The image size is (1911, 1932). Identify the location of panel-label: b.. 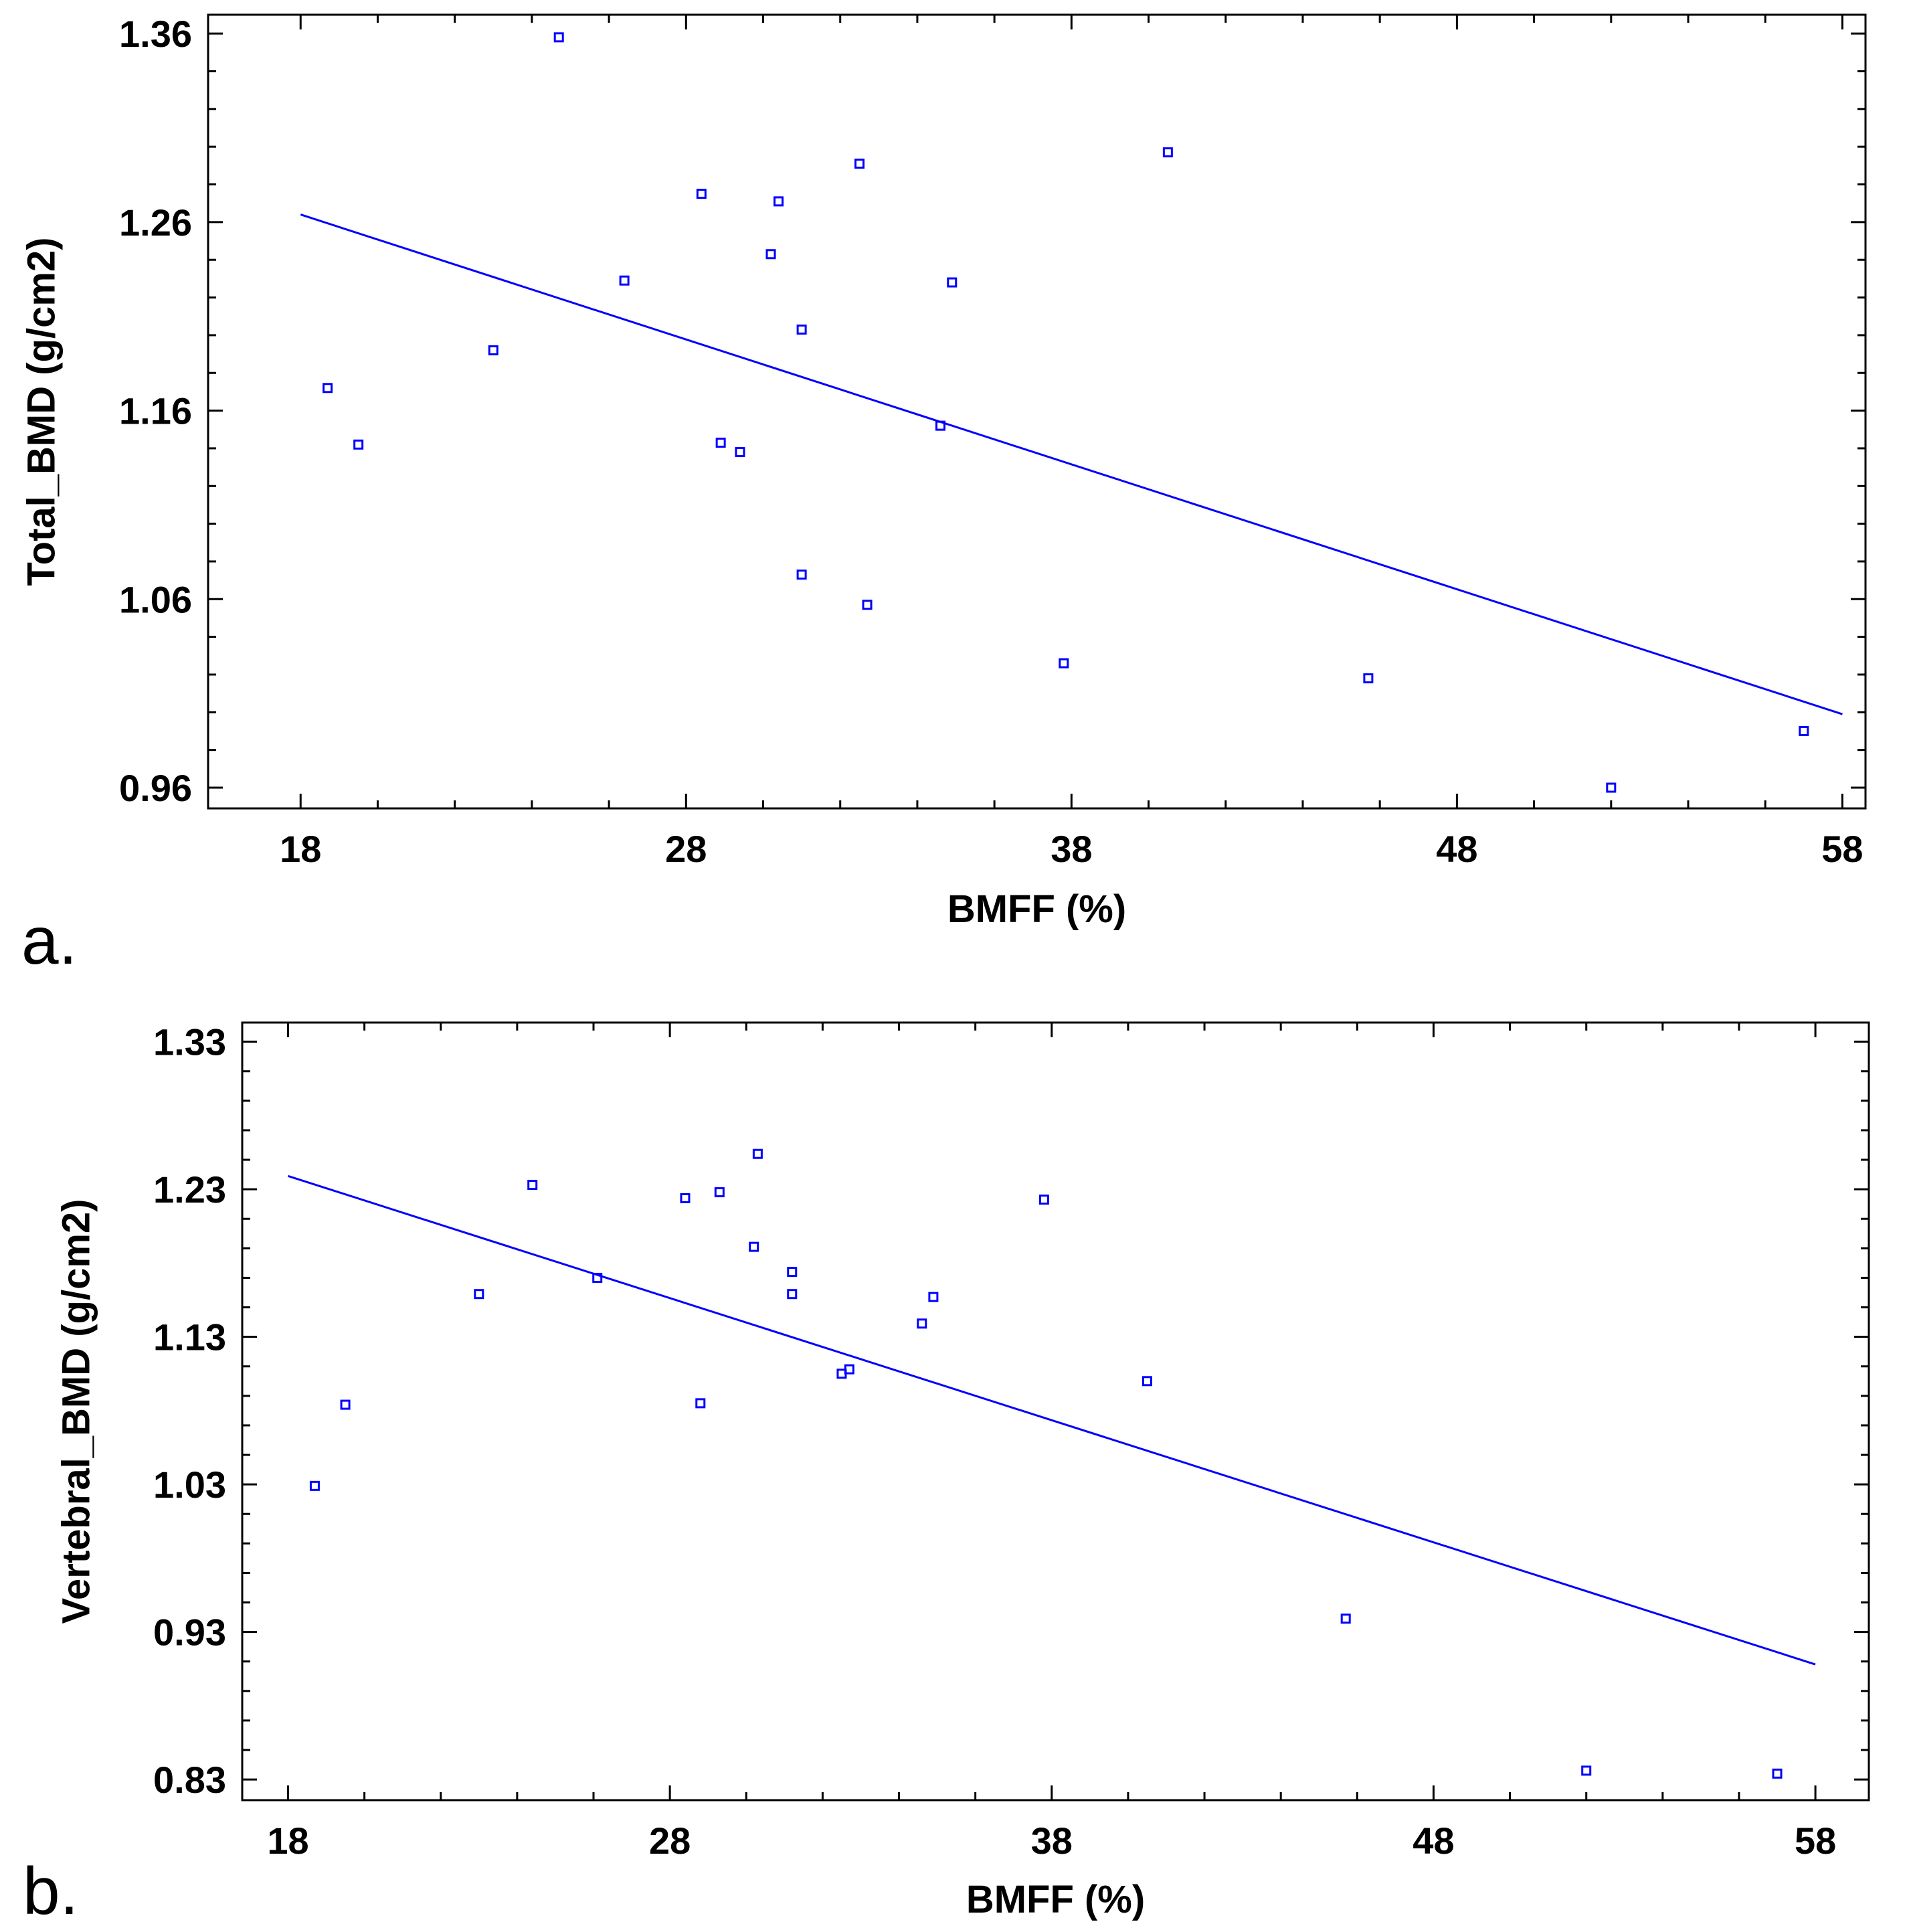
(50, 1891).